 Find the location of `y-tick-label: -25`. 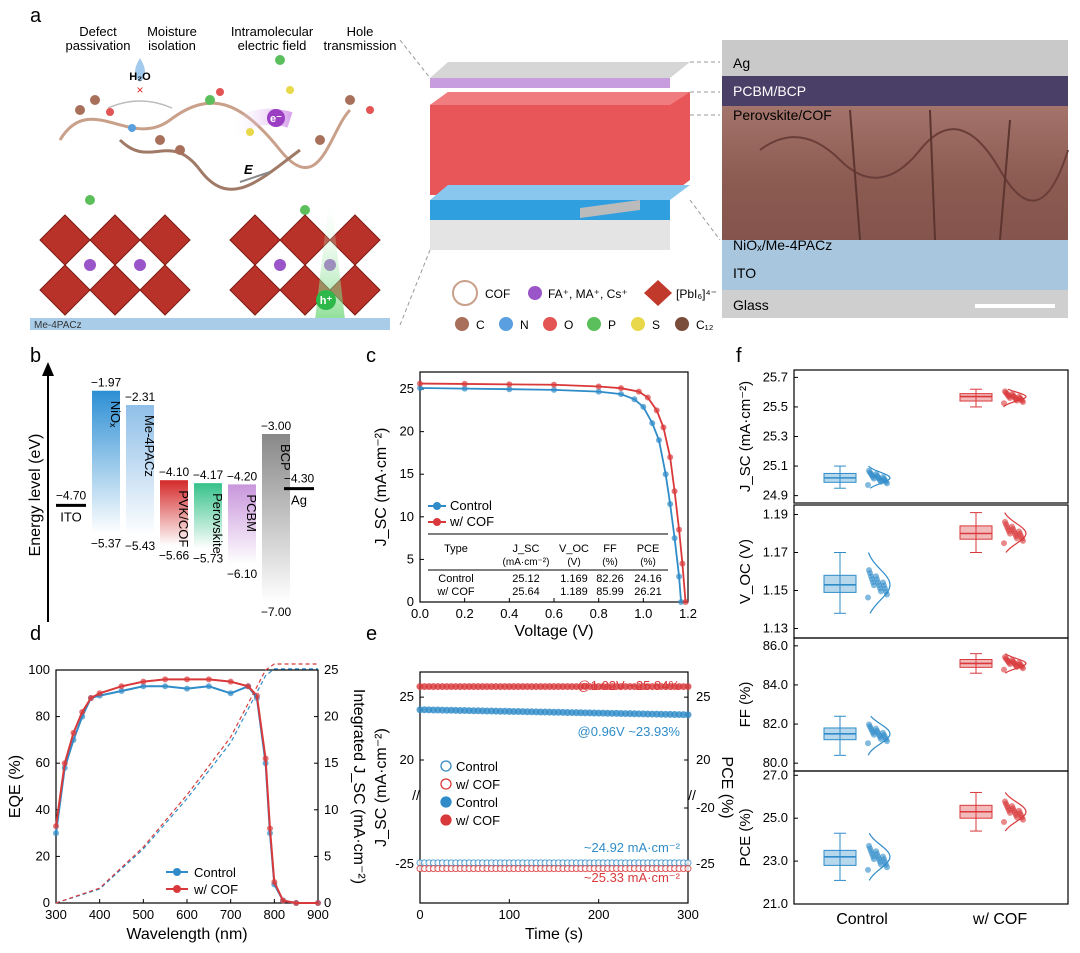

y-tick-label: -25 is located at coordinates (404, 863).